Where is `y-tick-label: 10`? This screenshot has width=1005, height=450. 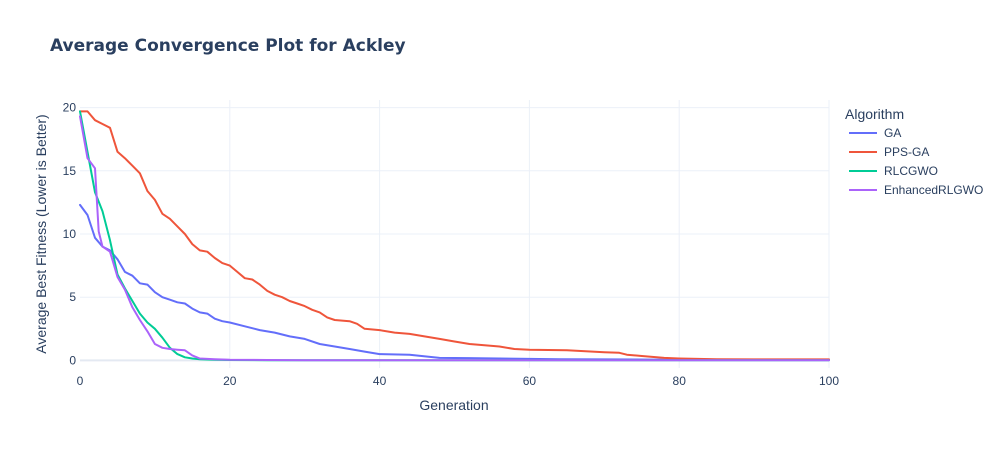
y-tick-label: 10 is located at coordinates (70, 234).